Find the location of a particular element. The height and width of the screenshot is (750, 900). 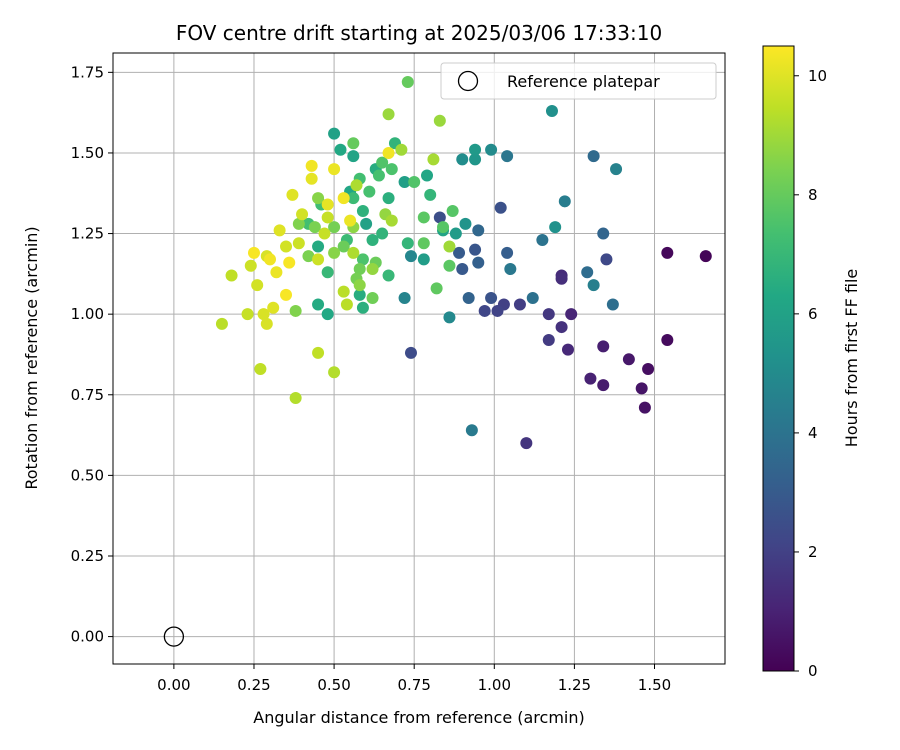

y-tick-label: 1.00 is located at coordinates (87, 314).